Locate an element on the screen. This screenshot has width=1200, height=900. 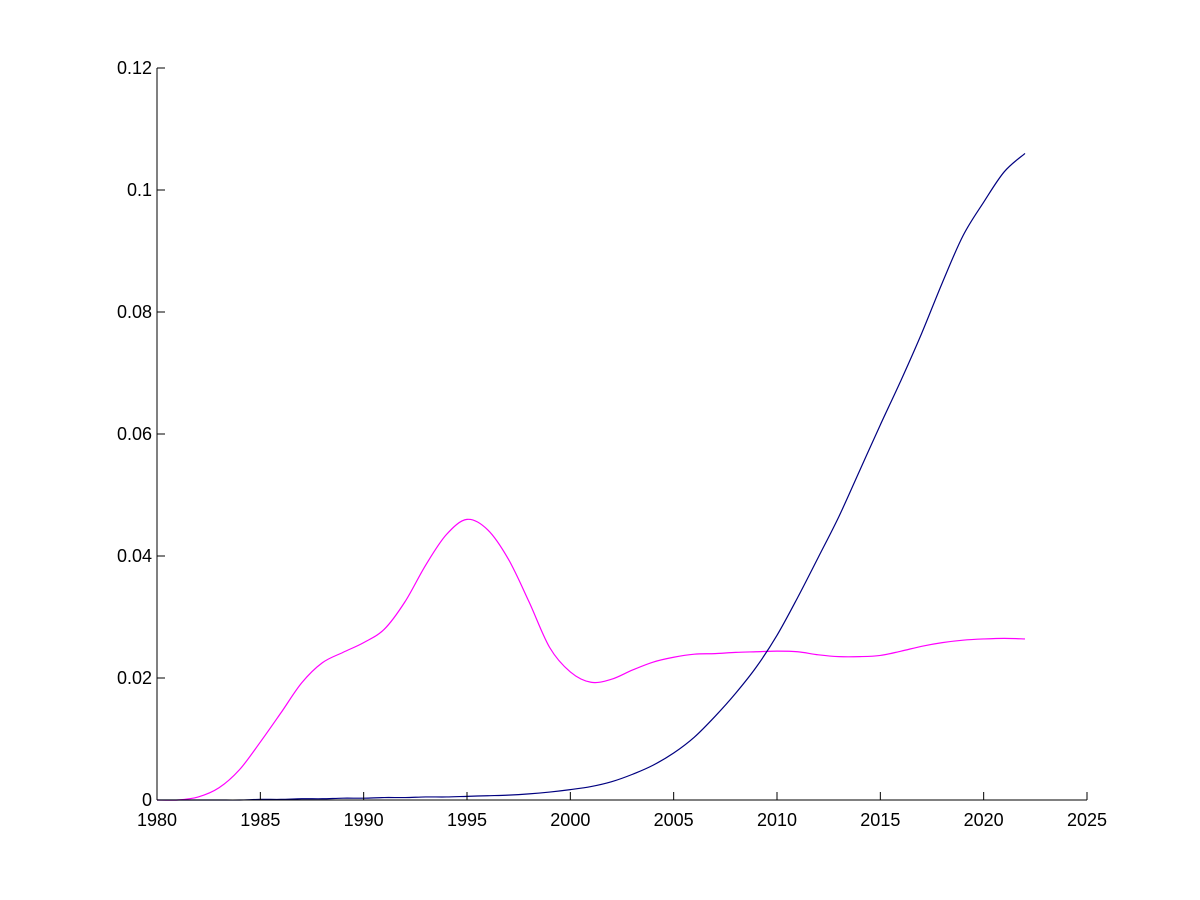
x-tick-label: 1980 is located at coordinates (157, 820).